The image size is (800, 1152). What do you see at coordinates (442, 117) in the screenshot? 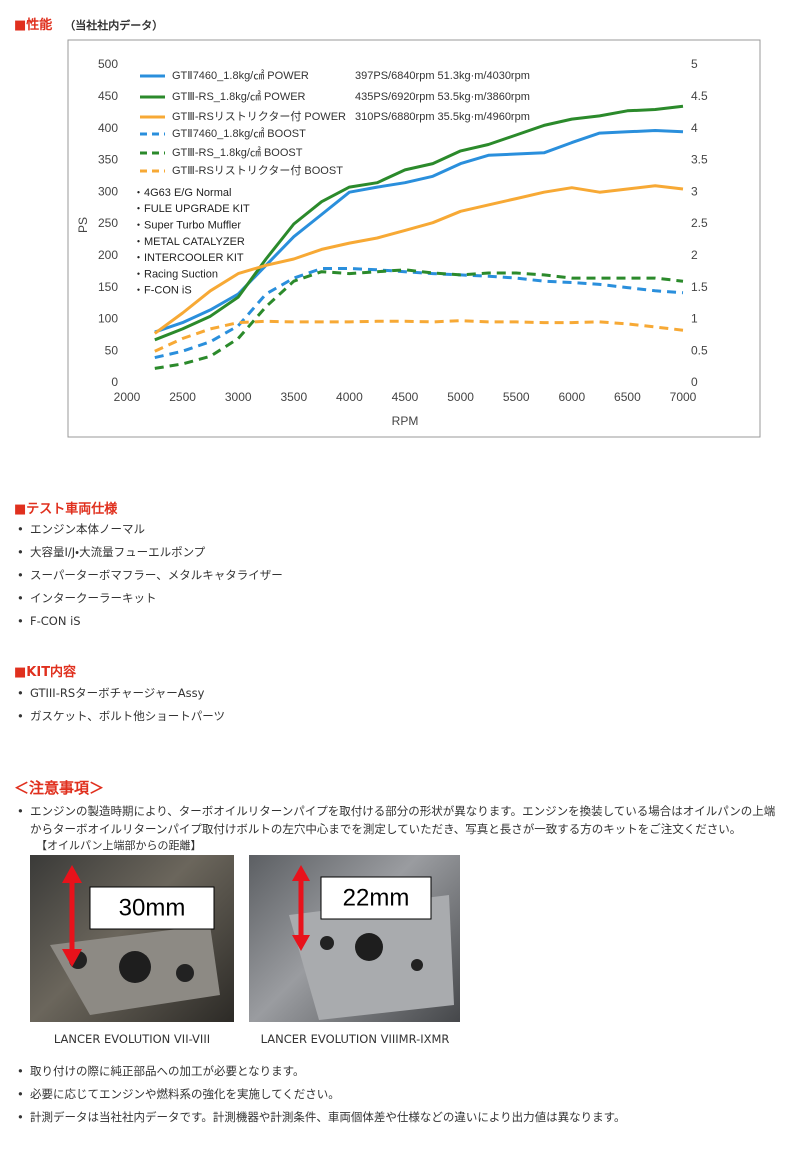
I see `legend-spec: 310PS/6880rpm 35.5kg·m/4960rpm` at bounding box center [442, 117].